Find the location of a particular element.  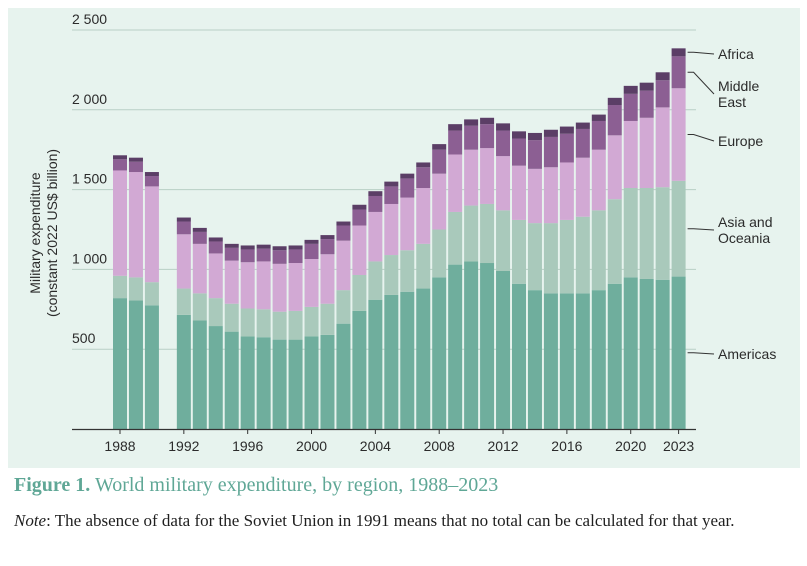

bar-europe-2006 is located at coordinates (407, 224).